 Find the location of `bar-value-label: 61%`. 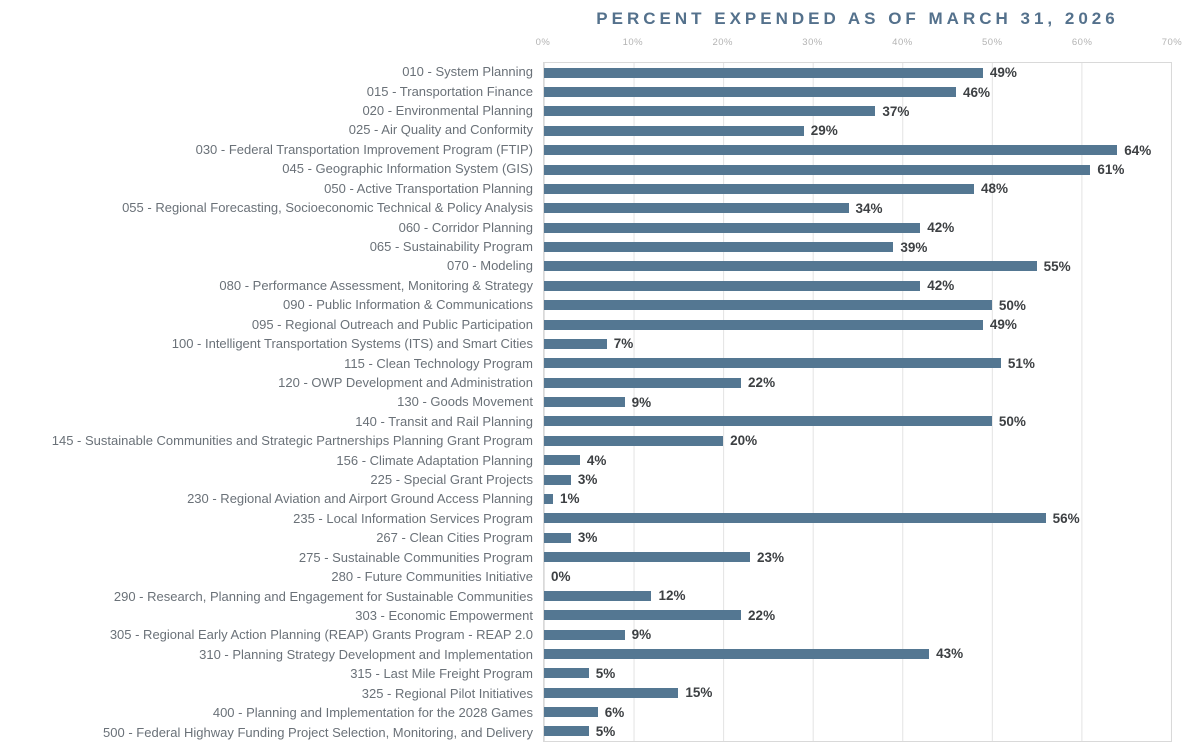

bar-value-label: 61% is located at coordinates (1111, 170).